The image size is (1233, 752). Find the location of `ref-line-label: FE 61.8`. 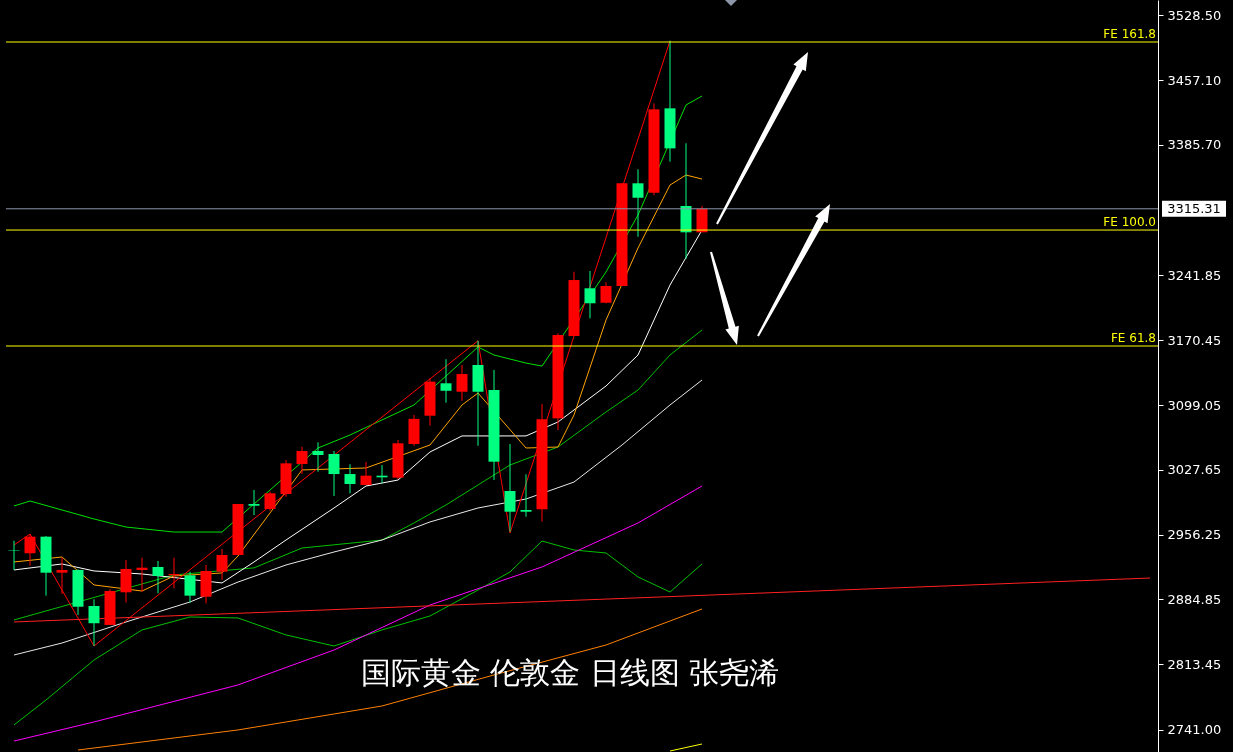

ref-line-label: FE 61.8 is located at coordinates (1133, 338).